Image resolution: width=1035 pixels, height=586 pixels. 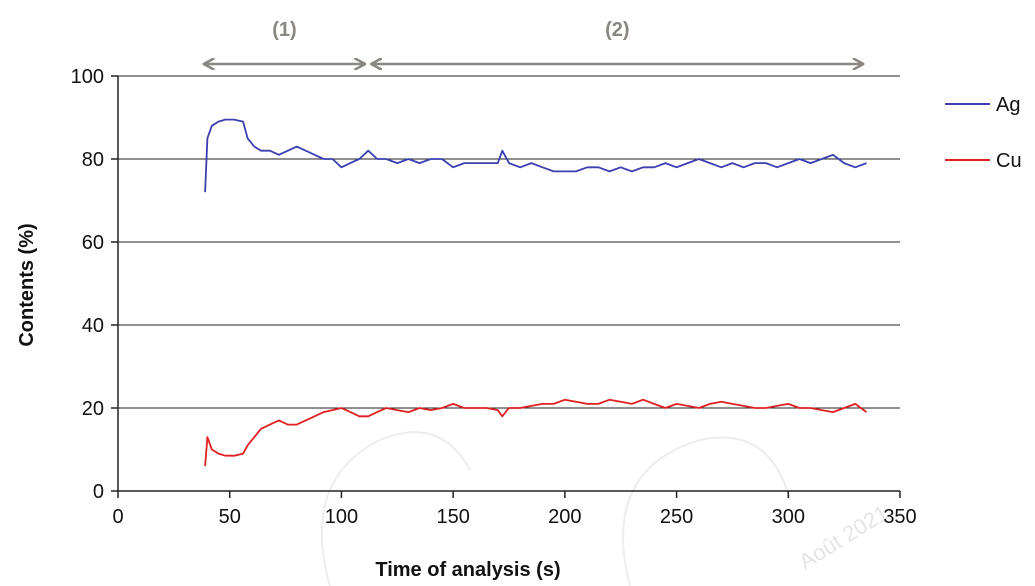 I want to click on series-line-cu, so click(x=536, y=432).